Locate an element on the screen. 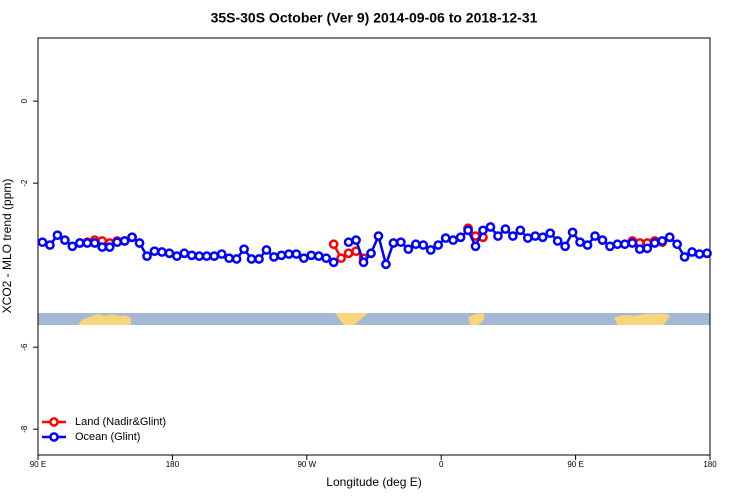  y-tick-label: -6 is located at coordinates (24, 347).